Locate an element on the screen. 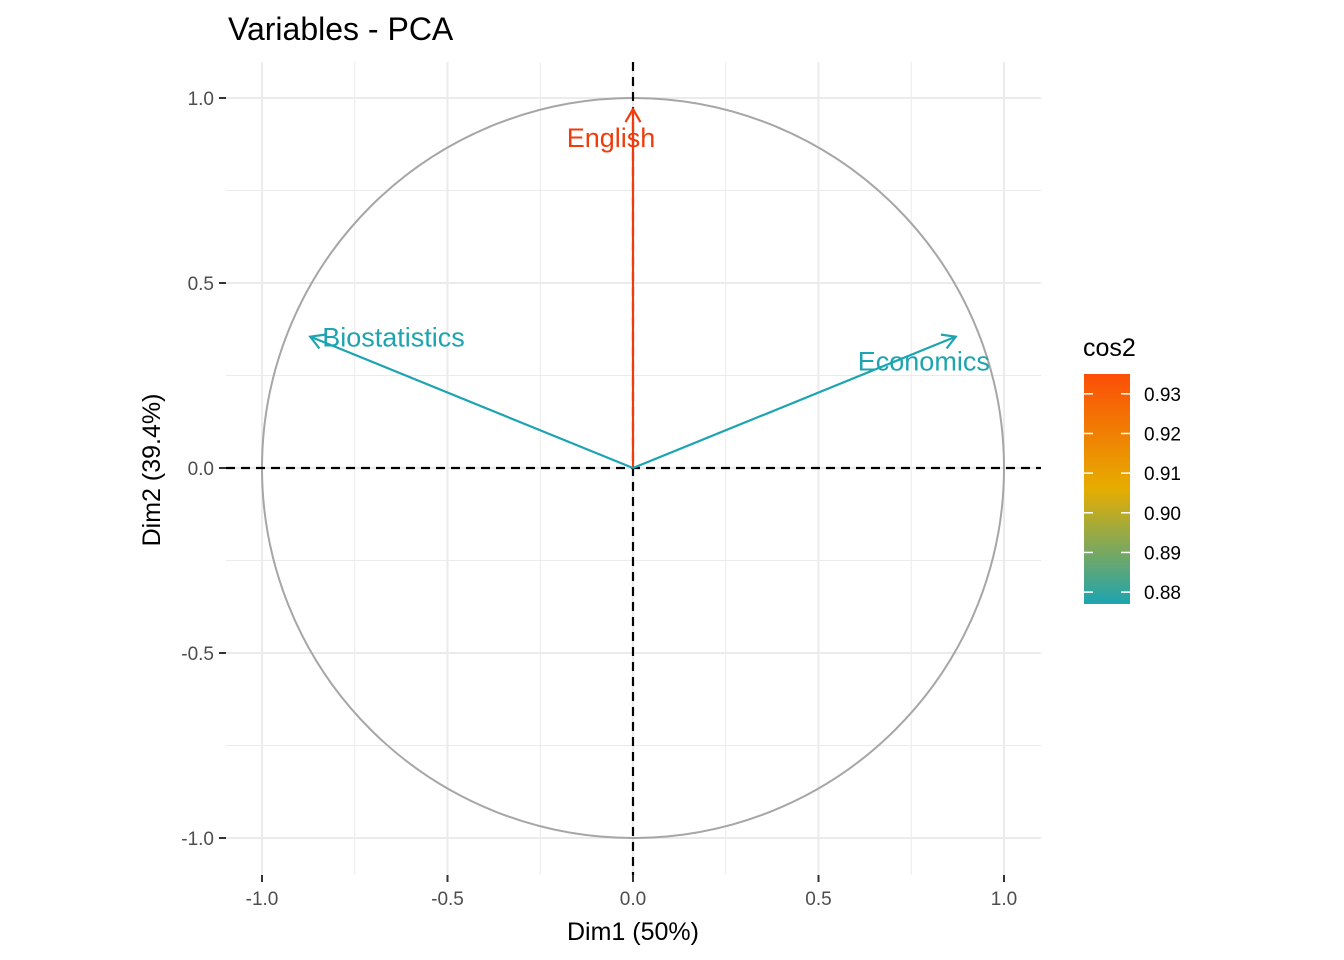 This screenshot has width=1344, height=960. x-tick-label: 0.5 is located at coordinates (818, 899).